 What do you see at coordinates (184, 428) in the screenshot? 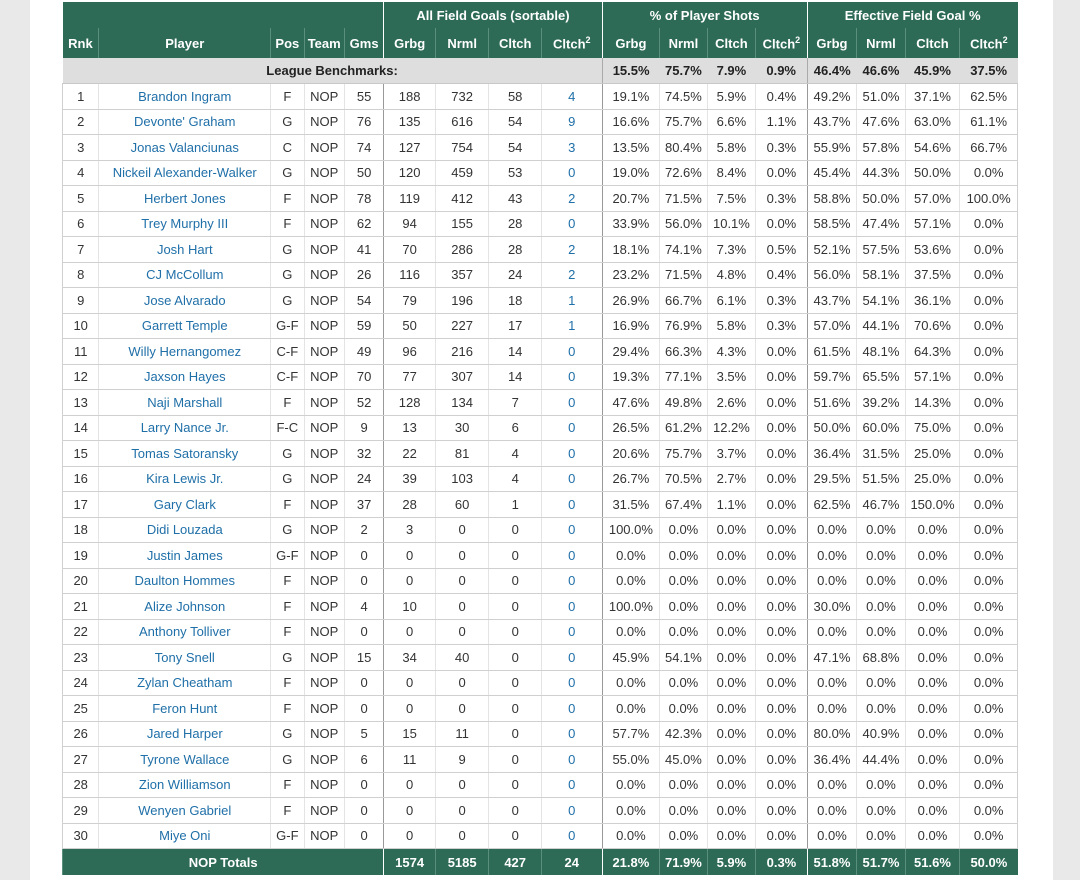
I see `player-name-link: Larry Nance Jr.` at bounding box center [184, 428].